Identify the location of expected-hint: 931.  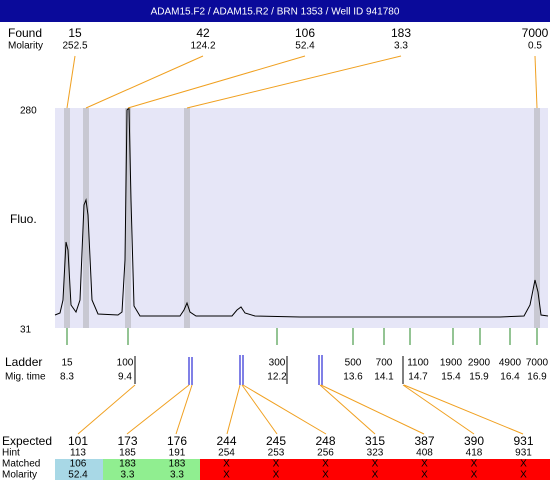
(523, 453).